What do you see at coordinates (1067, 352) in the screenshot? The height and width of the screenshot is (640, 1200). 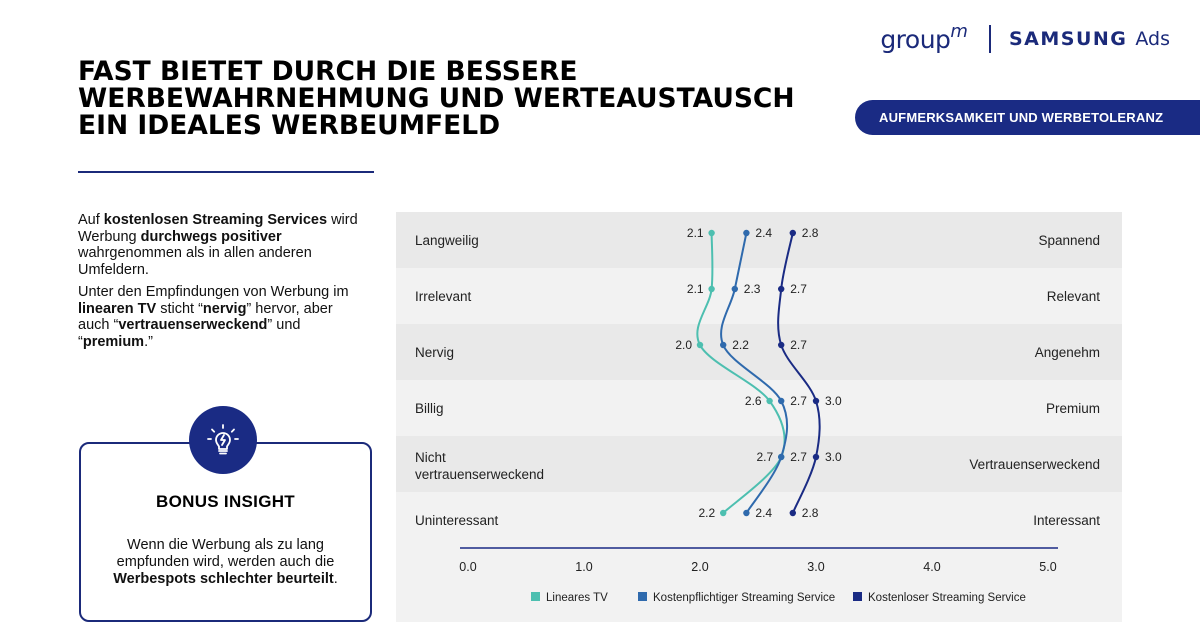 I see `row-label-right: Angenehm` at bounding box center [1067, 352].